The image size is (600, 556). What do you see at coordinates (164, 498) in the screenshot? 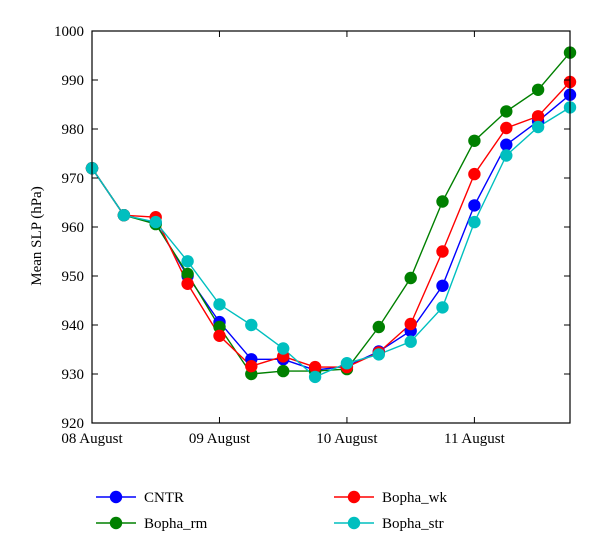
I see `legend-label-cntr: CNTR` at bounding box center [164, 498].